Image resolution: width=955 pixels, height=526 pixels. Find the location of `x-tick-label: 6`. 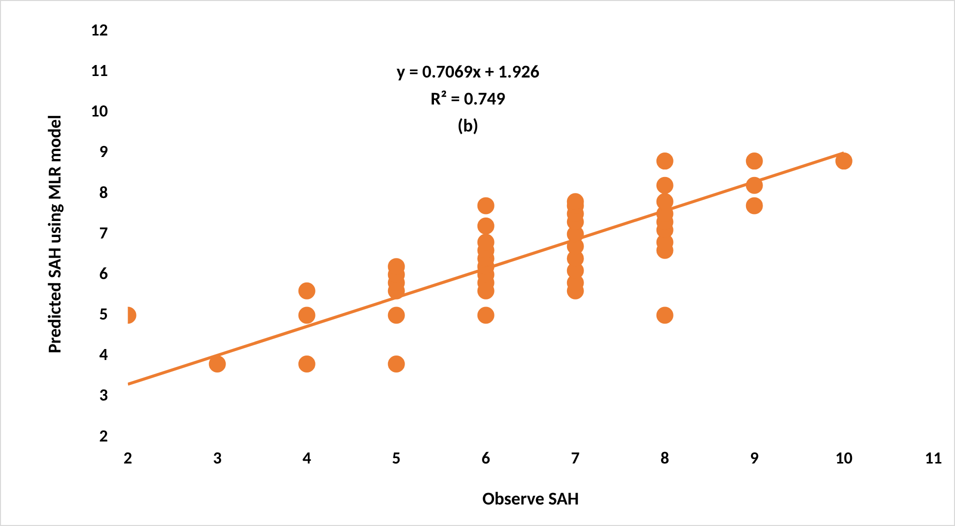

x-tick-label: 6 is located at coordinates (486, 457).